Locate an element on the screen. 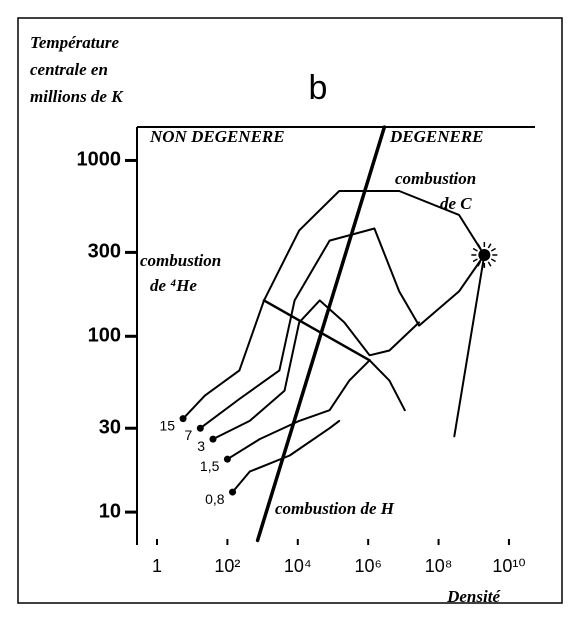 The height and width of the screenshot is (621, 581). star is located at coordinates (484, 254).